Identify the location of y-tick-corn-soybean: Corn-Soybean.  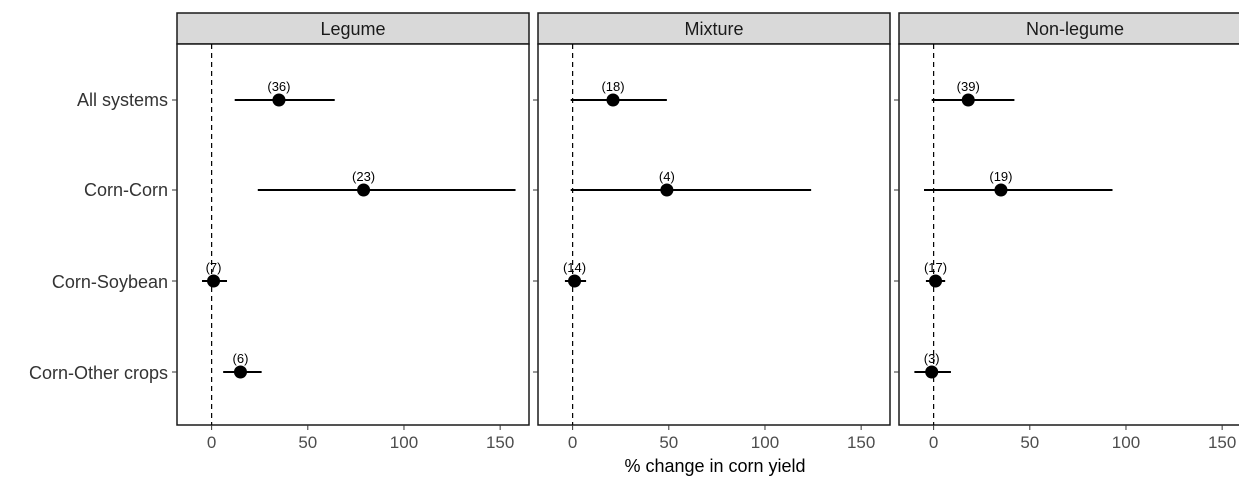
(110, 282).